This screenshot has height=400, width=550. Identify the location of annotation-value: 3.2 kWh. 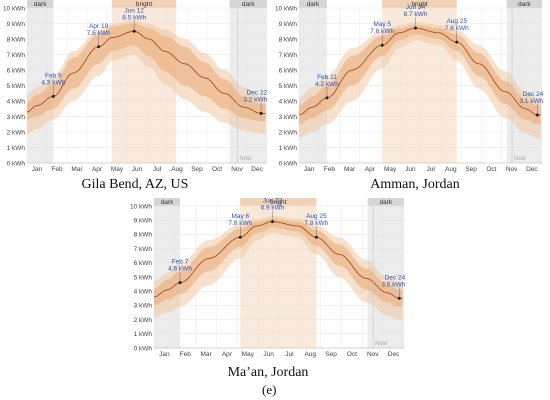
(255, 99).